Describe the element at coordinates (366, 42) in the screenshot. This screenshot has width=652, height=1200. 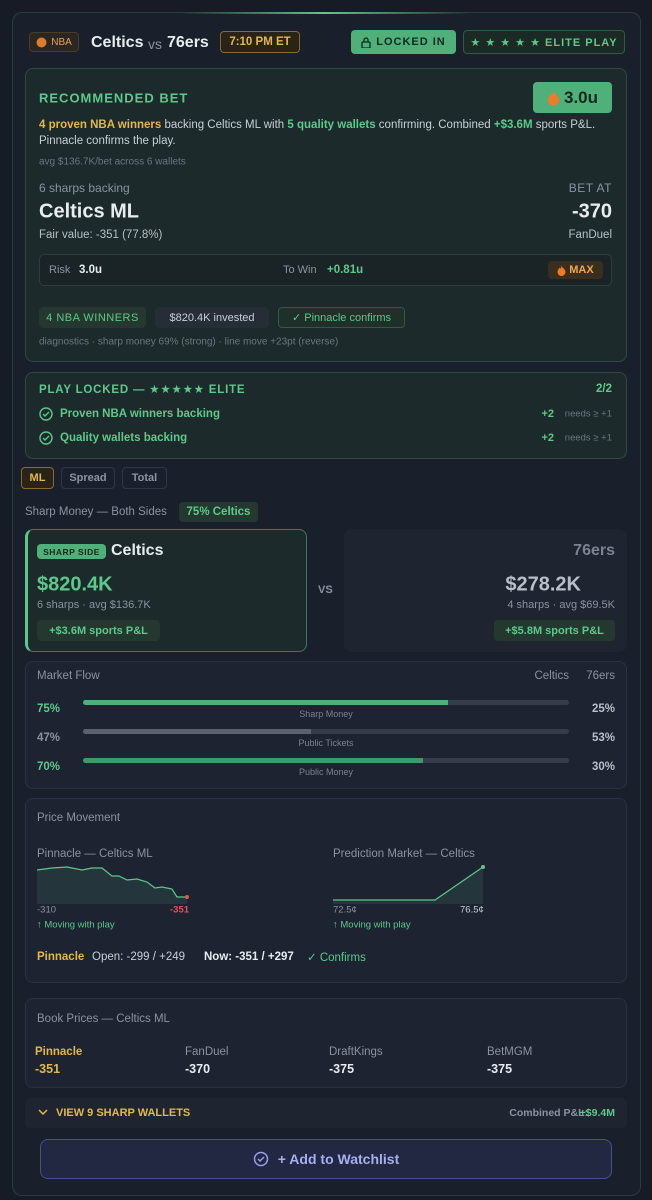
I see `lock-icon` at that location.